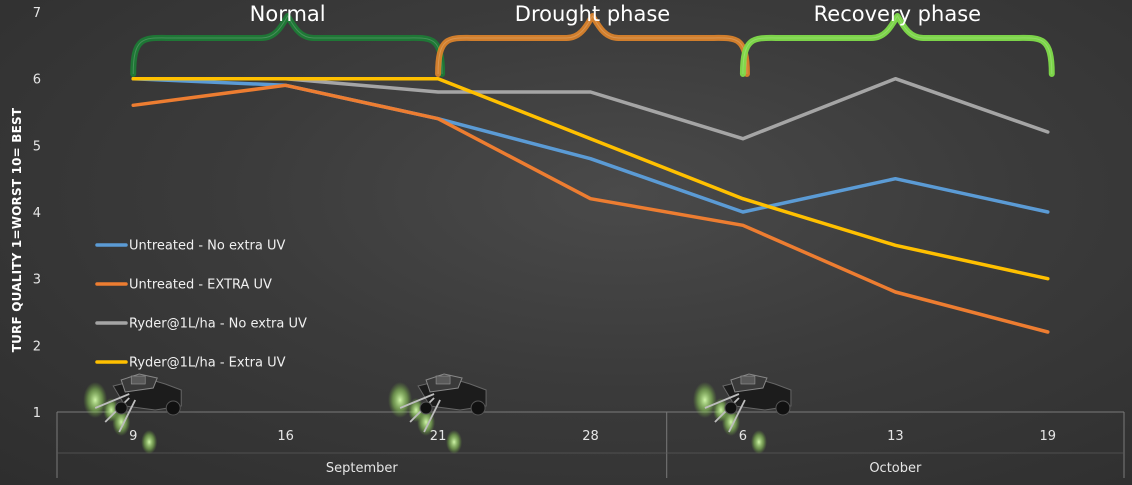 The image size is (1132, 485). Describe the element at coordinates (897, 14) in the screenshot. I see `phase-label: Recovery phase` at that location.